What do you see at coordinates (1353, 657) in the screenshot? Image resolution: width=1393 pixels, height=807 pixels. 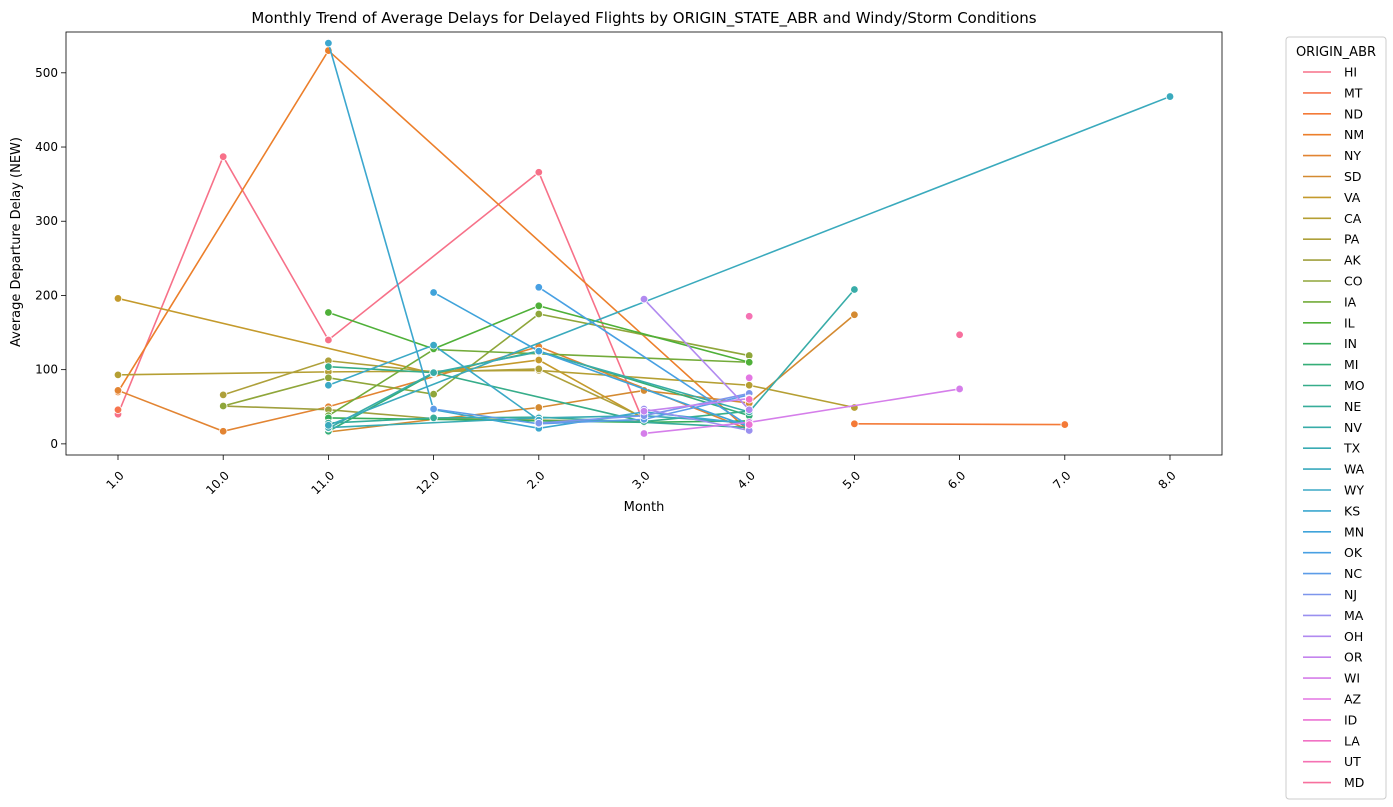 I see `legend-label: OR` at bounding box center [1353, 657].